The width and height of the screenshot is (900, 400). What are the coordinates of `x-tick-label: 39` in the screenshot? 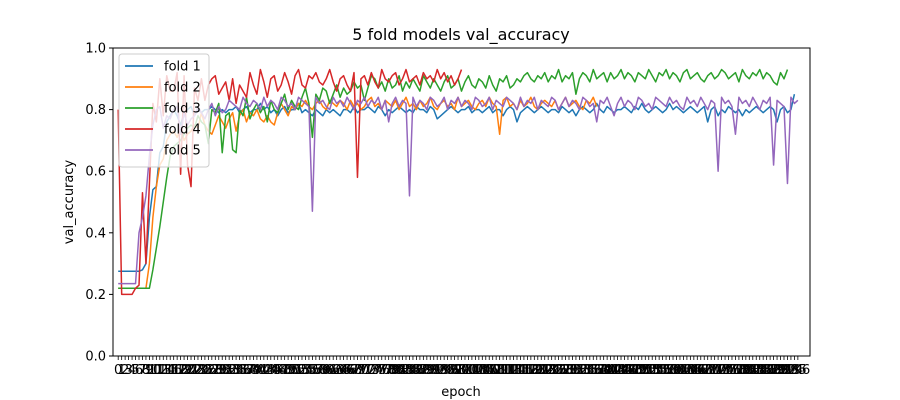 It's located at (253, 370).